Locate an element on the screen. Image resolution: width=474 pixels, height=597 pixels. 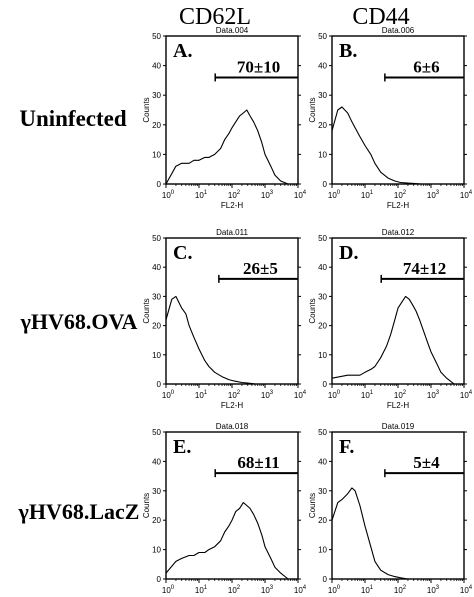
x-tick-label-c: 10⁰ is located at coordinates (168, 395).